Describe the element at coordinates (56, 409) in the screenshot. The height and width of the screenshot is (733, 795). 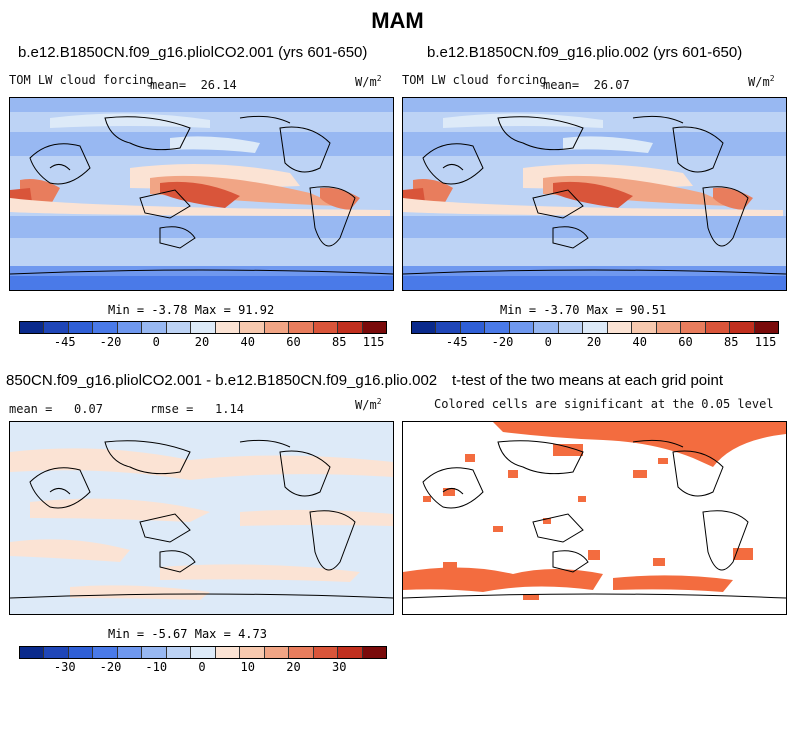
I see `panel3-mean: mean = 0.07` at that location.